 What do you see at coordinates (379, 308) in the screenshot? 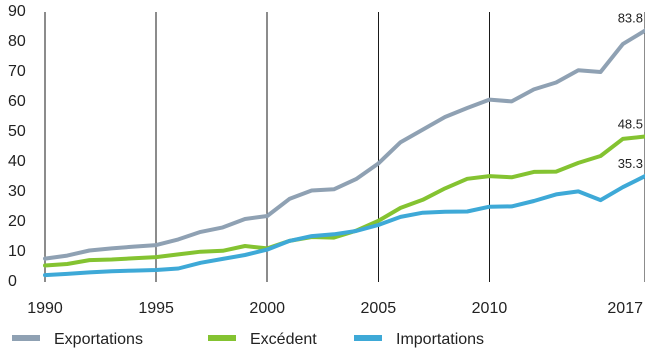
I see `x-tick-label: 2005` at bounding box center [379, 308].